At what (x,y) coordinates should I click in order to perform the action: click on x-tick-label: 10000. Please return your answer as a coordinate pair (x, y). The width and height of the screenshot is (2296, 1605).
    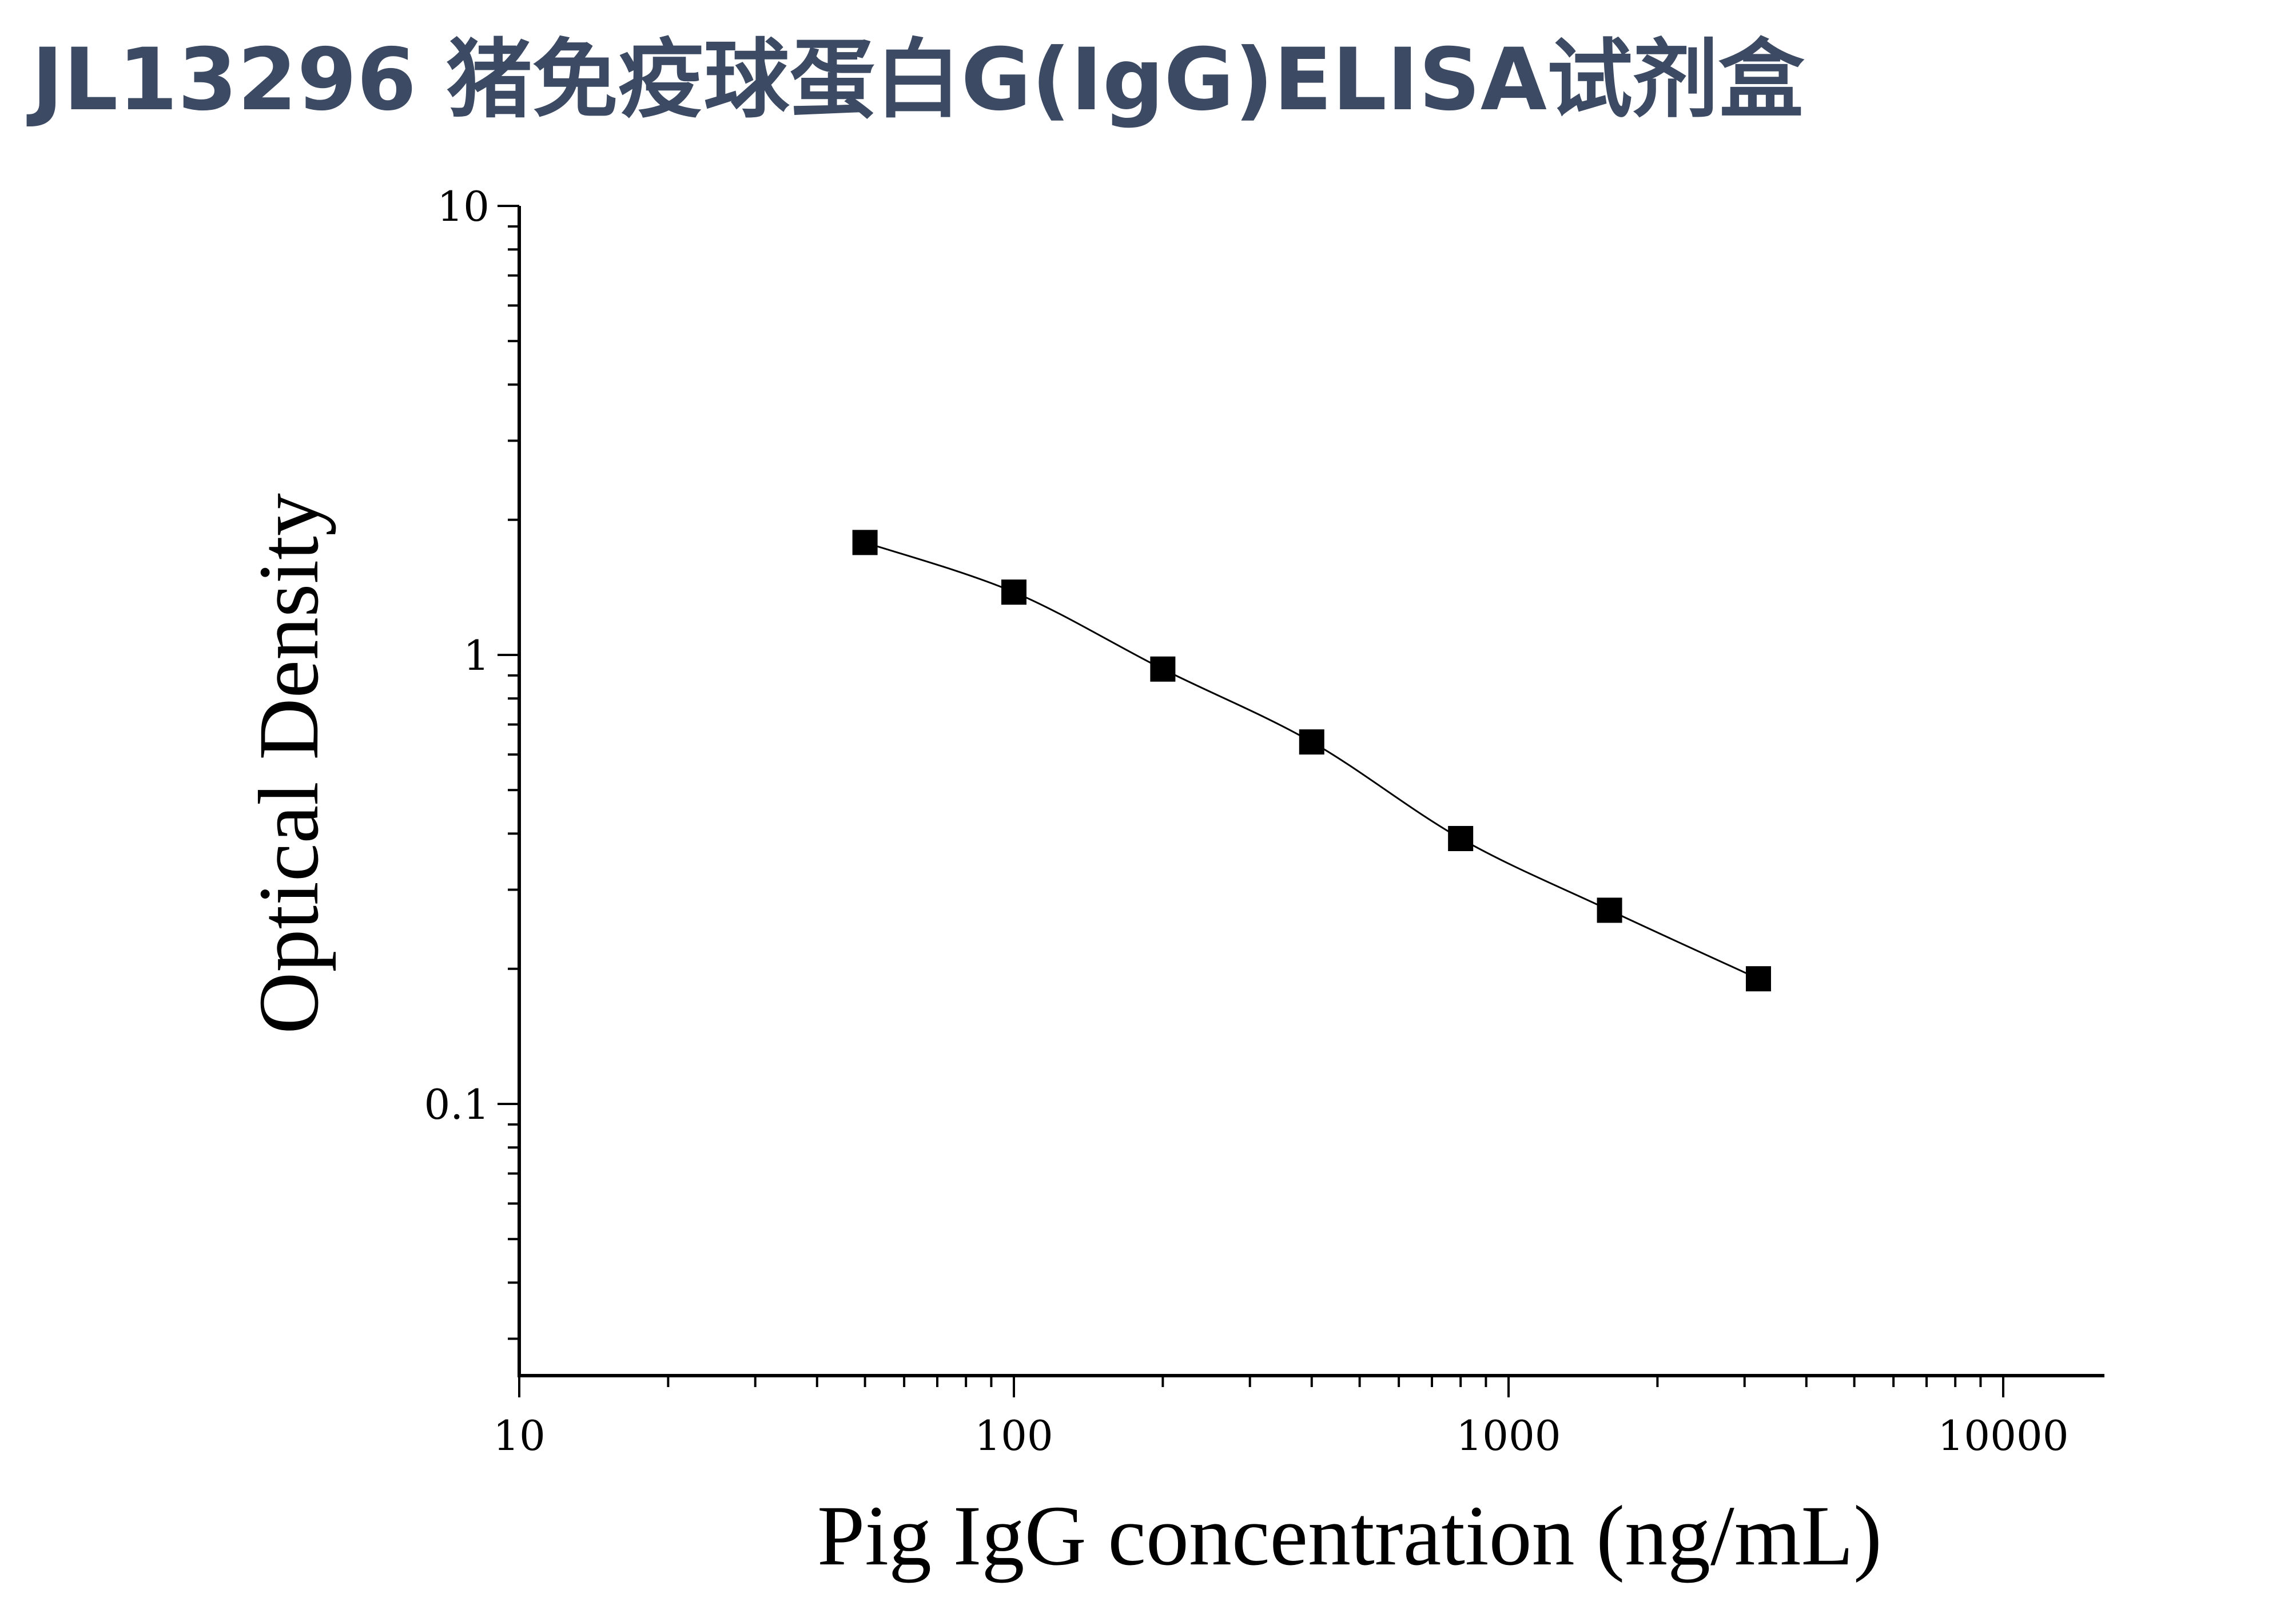
    Looking at the image, I should click on (2002, 1436).